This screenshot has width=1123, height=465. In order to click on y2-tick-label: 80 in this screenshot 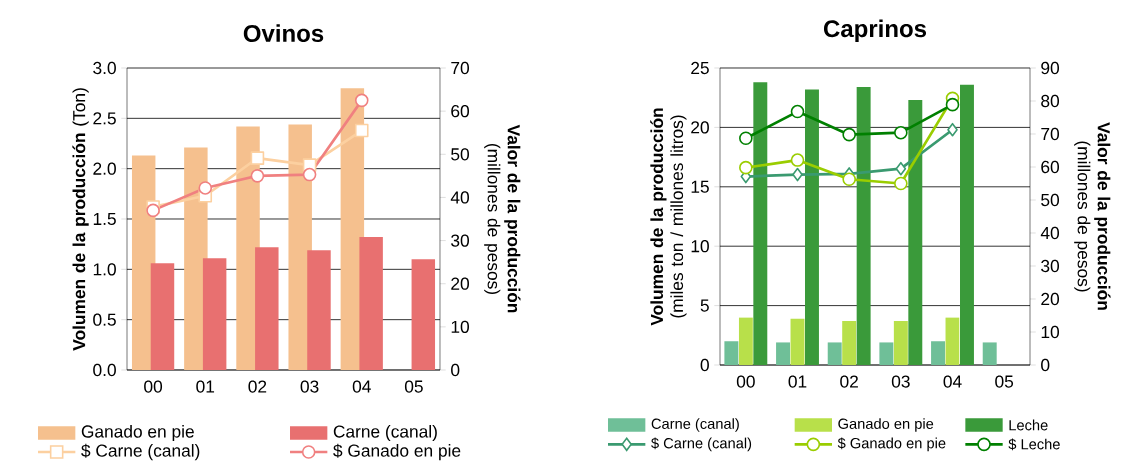, I will do `click(1050, 101)`.